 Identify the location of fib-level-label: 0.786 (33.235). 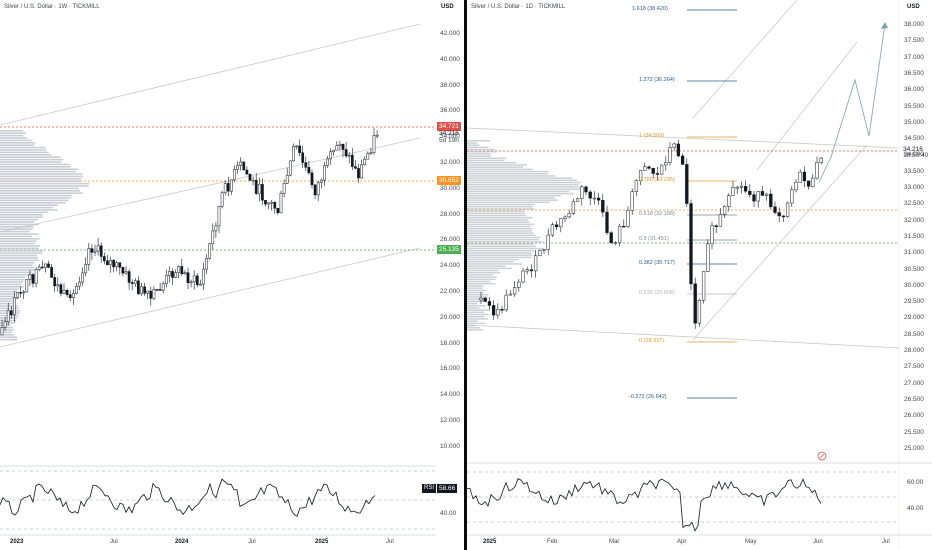
(657, 180).